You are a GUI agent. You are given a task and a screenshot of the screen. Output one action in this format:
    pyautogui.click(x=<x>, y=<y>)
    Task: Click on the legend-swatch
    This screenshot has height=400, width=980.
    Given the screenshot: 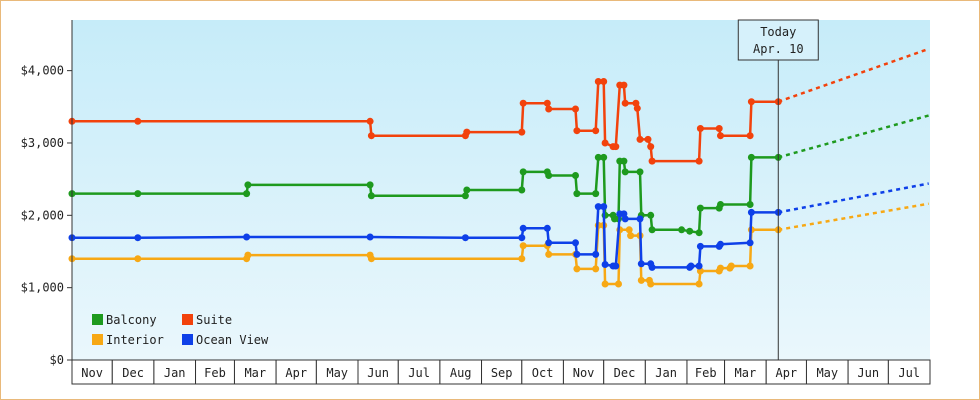 What is the action you would take?
    pyautogui.click(x=97, y=319)
    